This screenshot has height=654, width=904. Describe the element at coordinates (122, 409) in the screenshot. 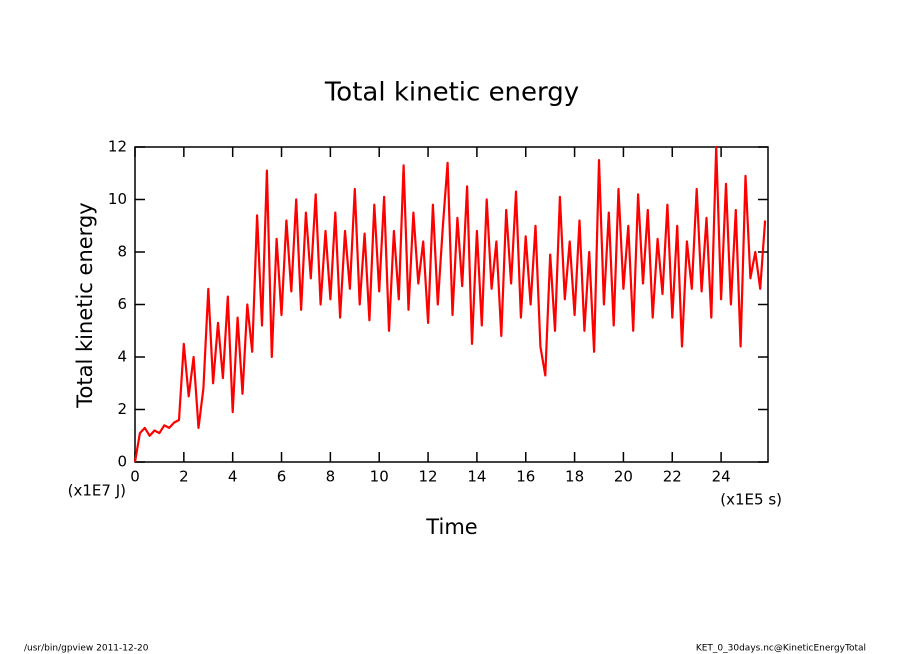

I see `y-tick-label: 2` at that location.